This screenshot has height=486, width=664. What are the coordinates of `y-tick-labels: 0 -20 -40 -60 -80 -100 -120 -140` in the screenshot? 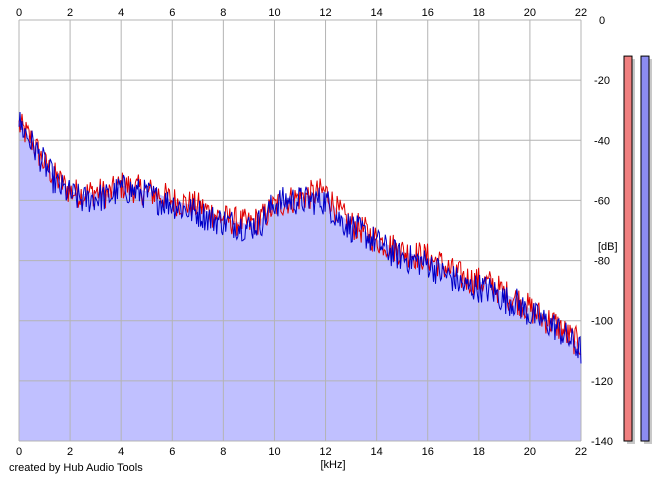 It's located at (602, 231).